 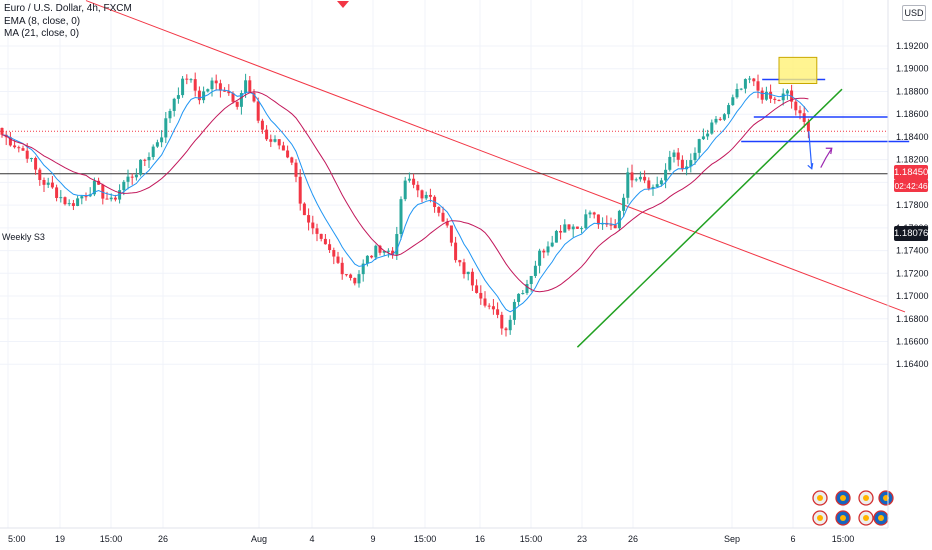 I want to click on forecast-up-arrowhead, so click(x=829, y=151).